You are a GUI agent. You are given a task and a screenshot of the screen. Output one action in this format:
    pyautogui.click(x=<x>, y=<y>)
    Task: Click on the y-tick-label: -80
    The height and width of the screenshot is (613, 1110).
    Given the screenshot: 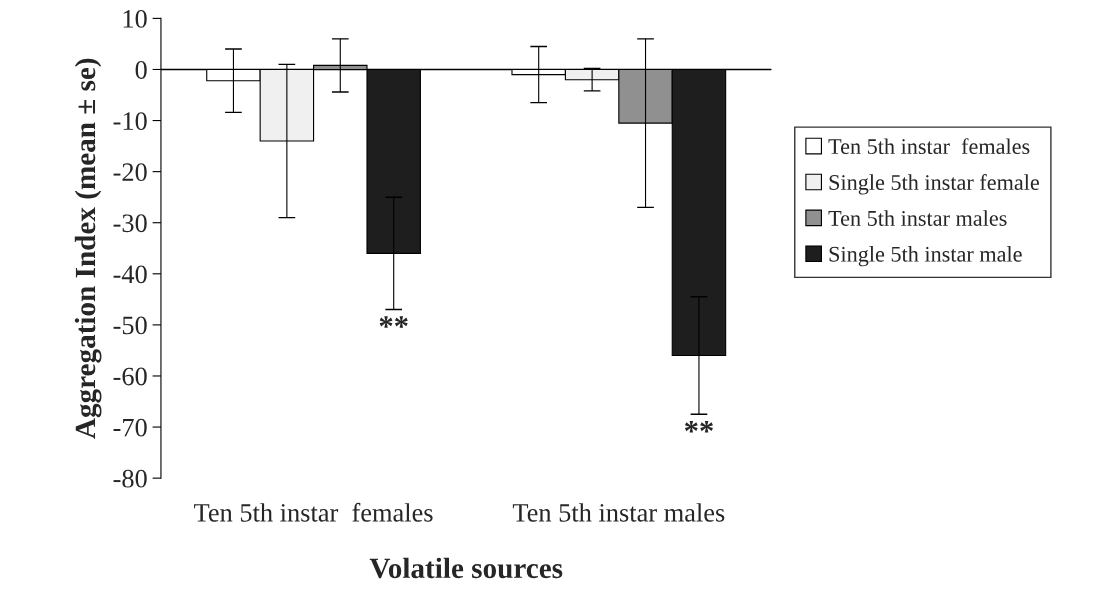 What is the action you would take?
    pyautogui.click(x=130, y=478)
    